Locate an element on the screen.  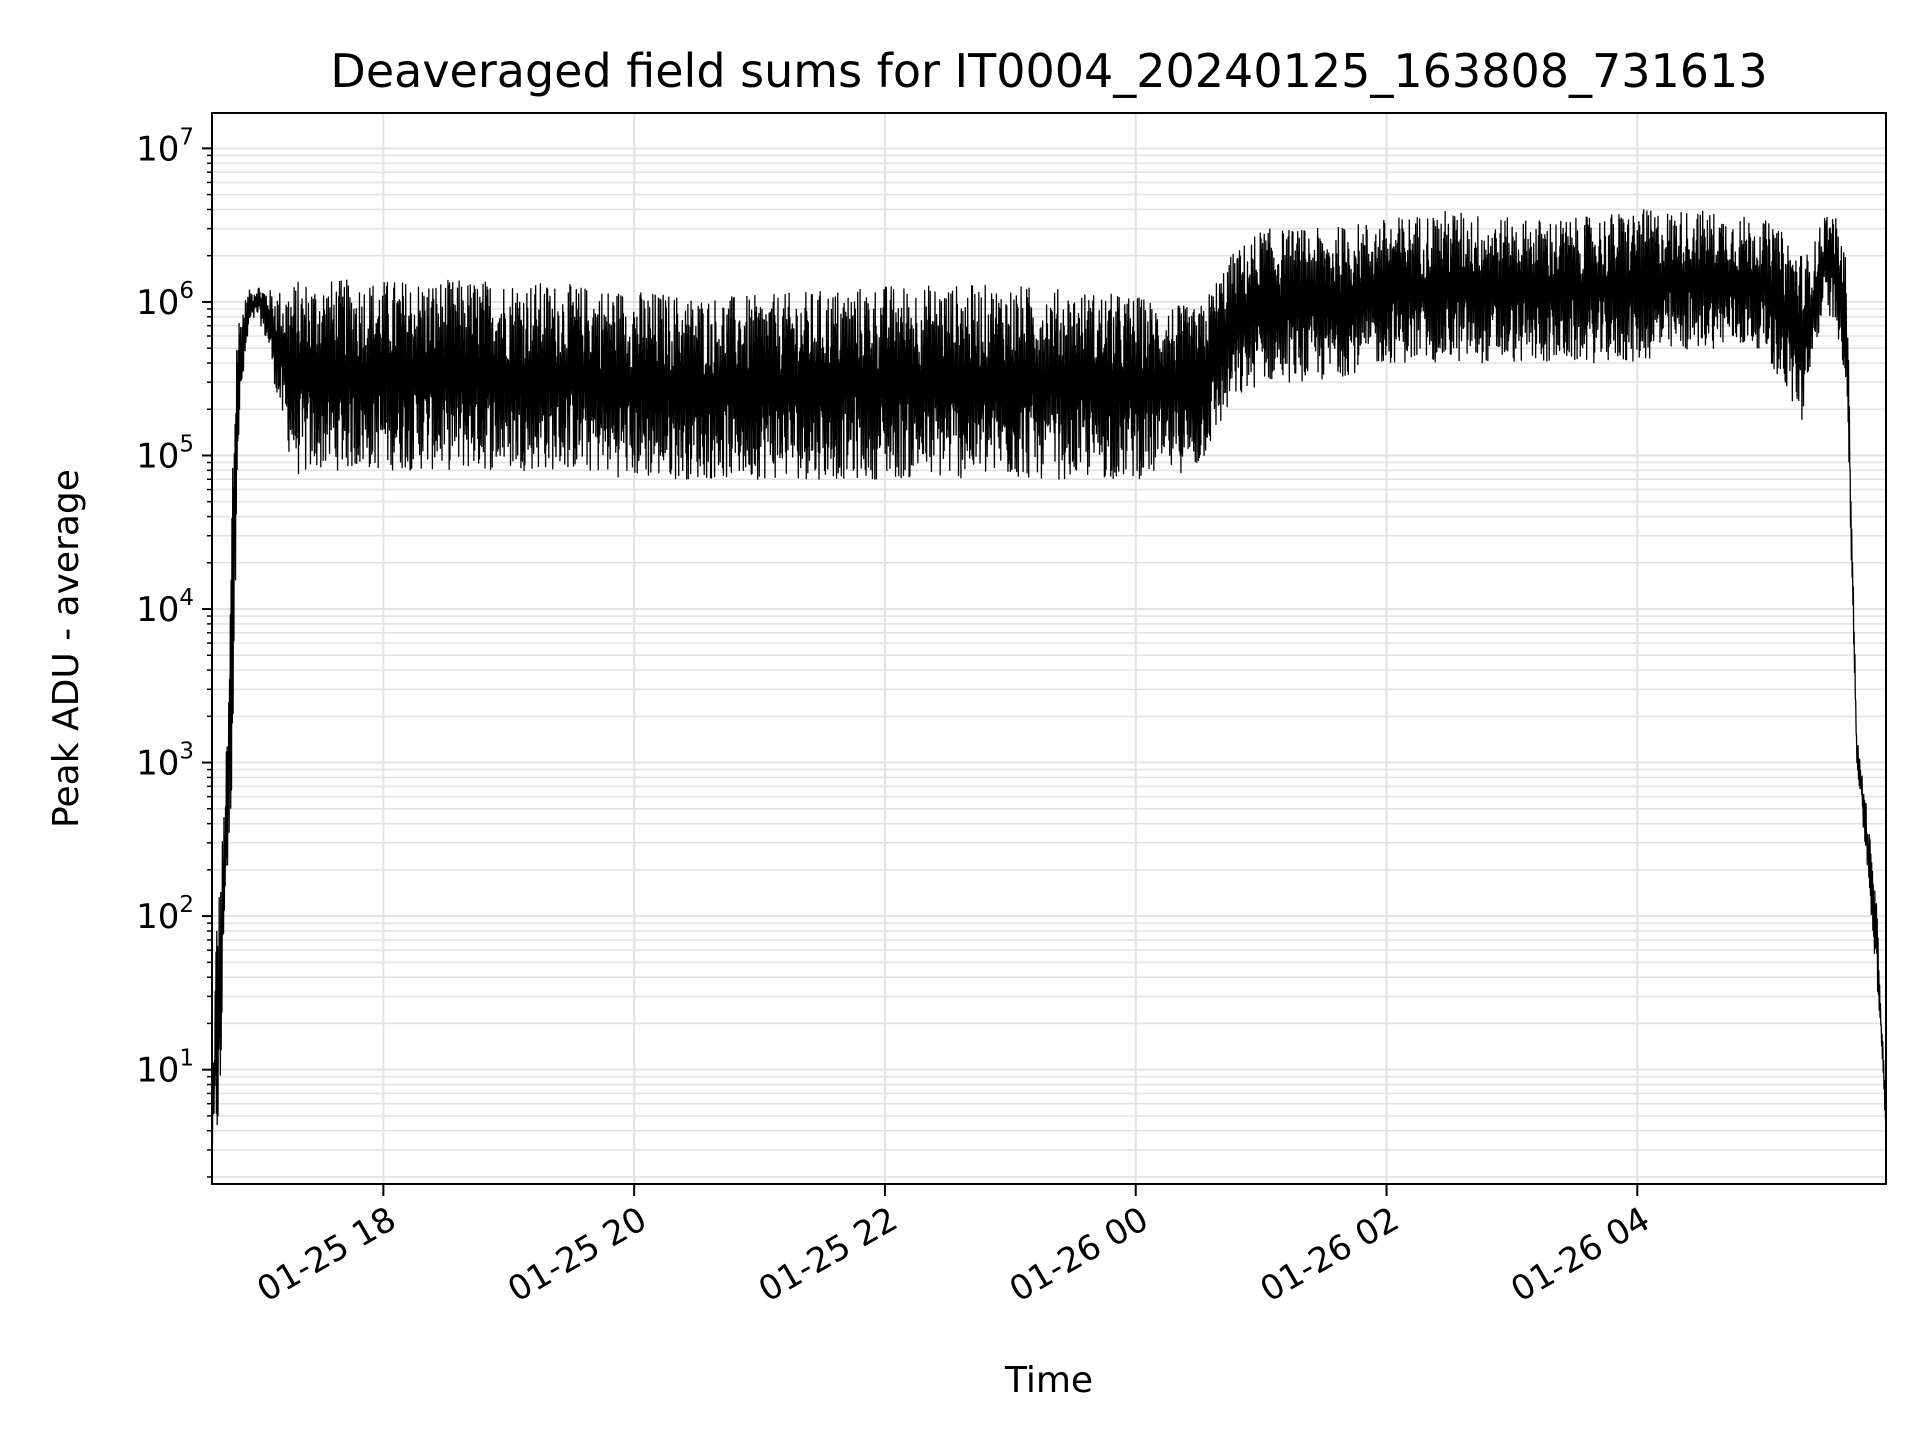
x-axis-label: Time is located at coordinates (1048, 1380).